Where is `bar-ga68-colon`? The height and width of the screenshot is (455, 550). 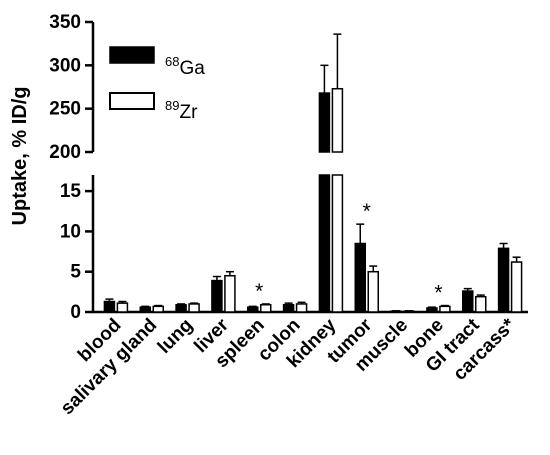
bar-ga68-colon is located at coordinates (288, 308).